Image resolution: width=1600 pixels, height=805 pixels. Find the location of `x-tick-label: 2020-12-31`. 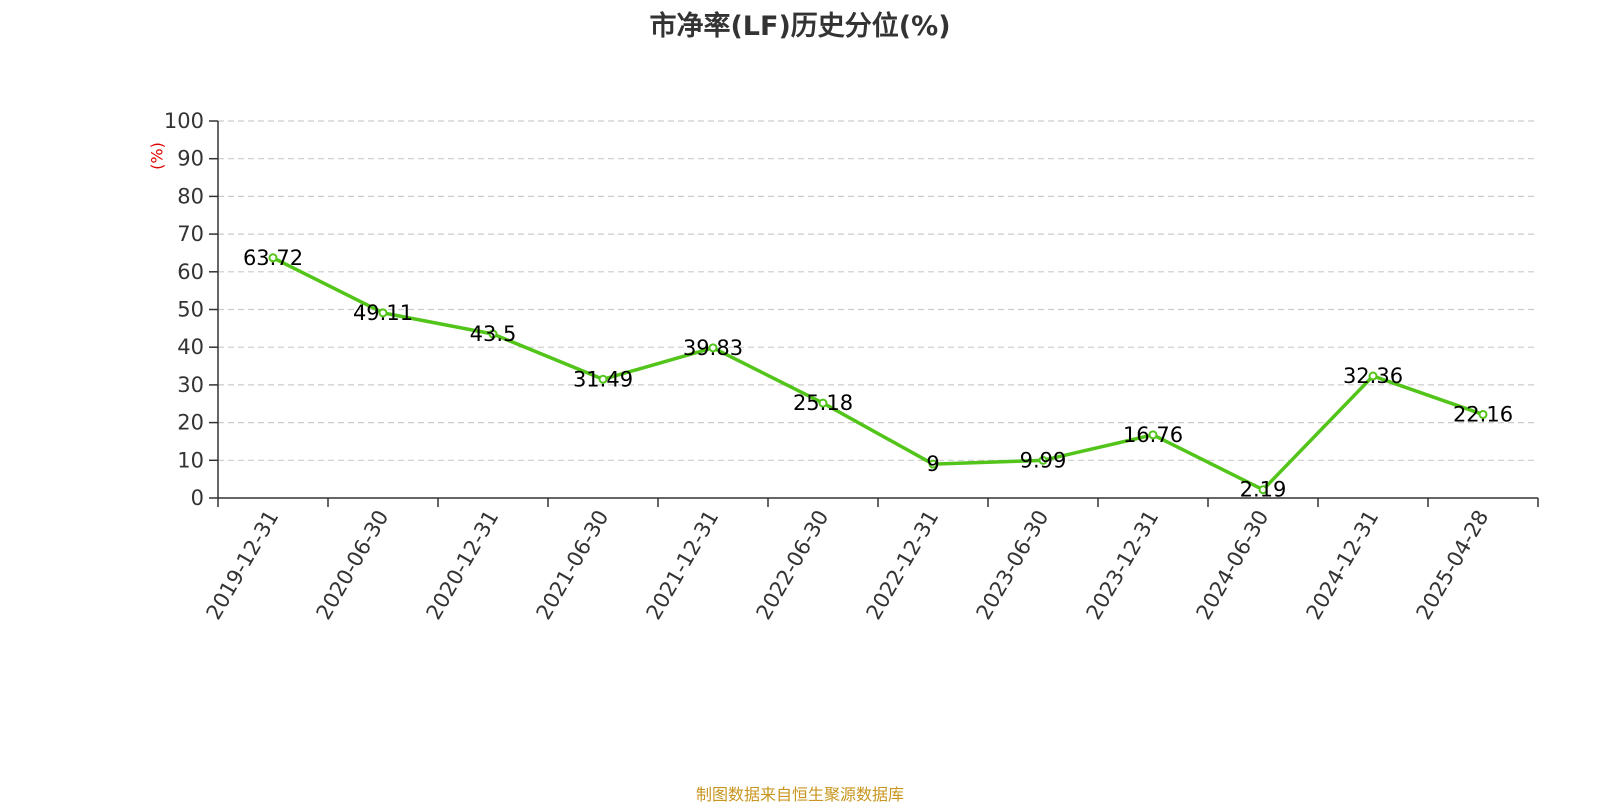

x-tick-label: 2020-12-31 is located at coordinates (463, 565).